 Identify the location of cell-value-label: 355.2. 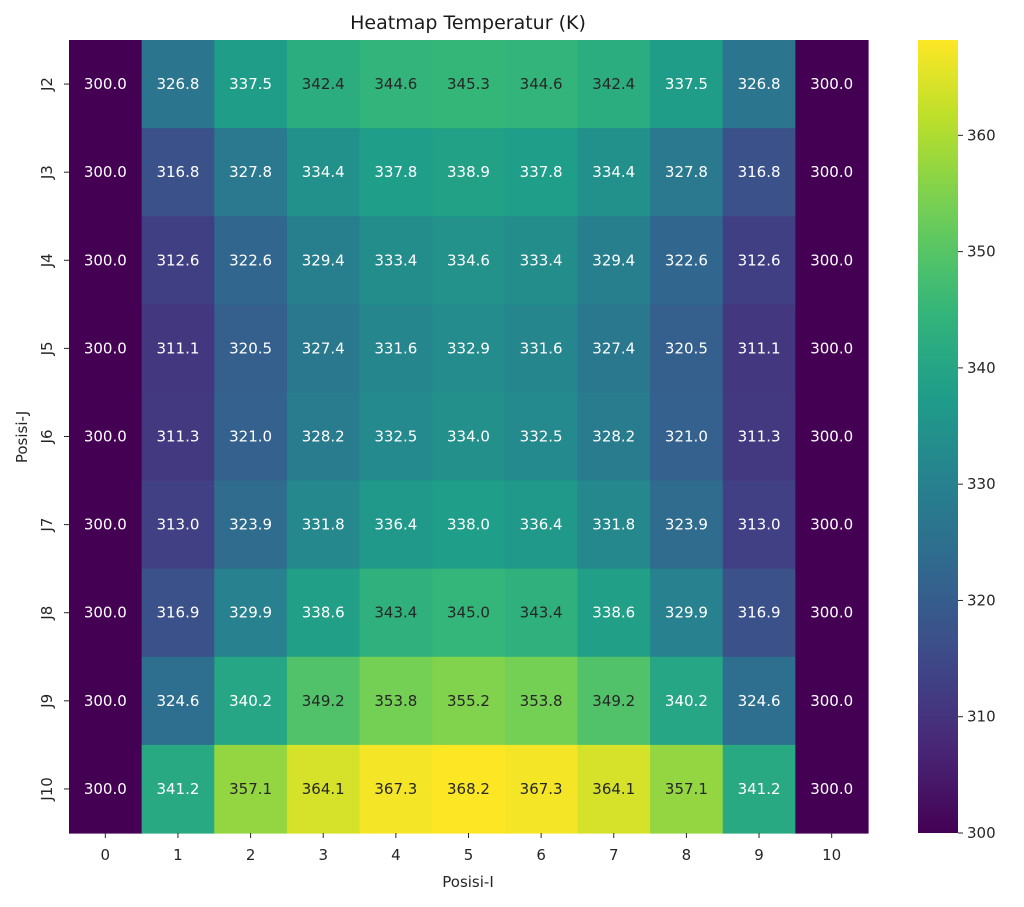
(468, 701).